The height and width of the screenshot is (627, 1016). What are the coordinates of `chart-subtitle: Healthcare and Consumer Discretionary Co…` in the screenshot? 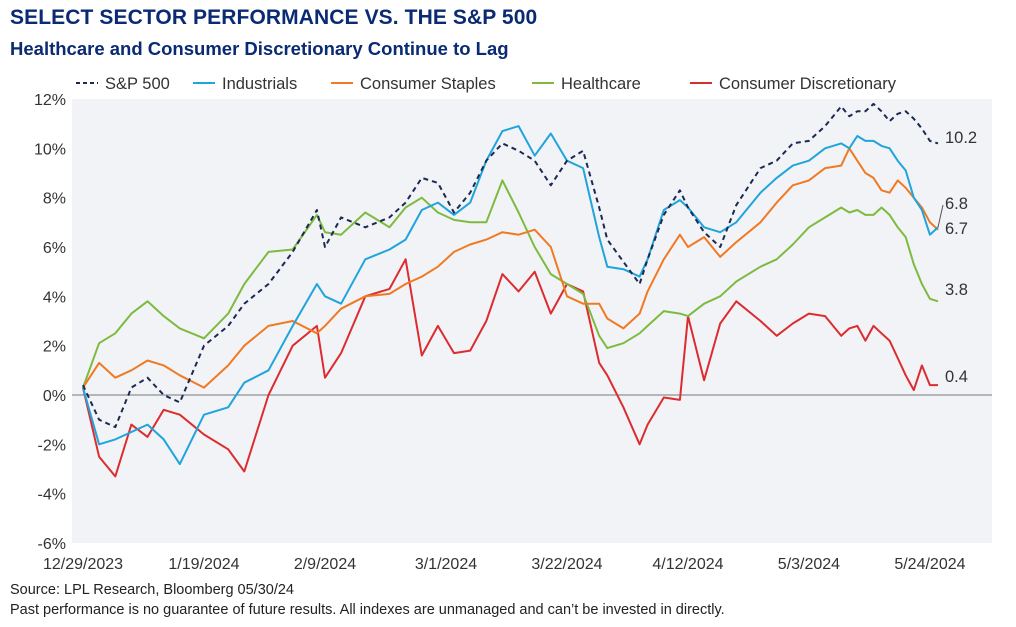 It's located at (259, 48).